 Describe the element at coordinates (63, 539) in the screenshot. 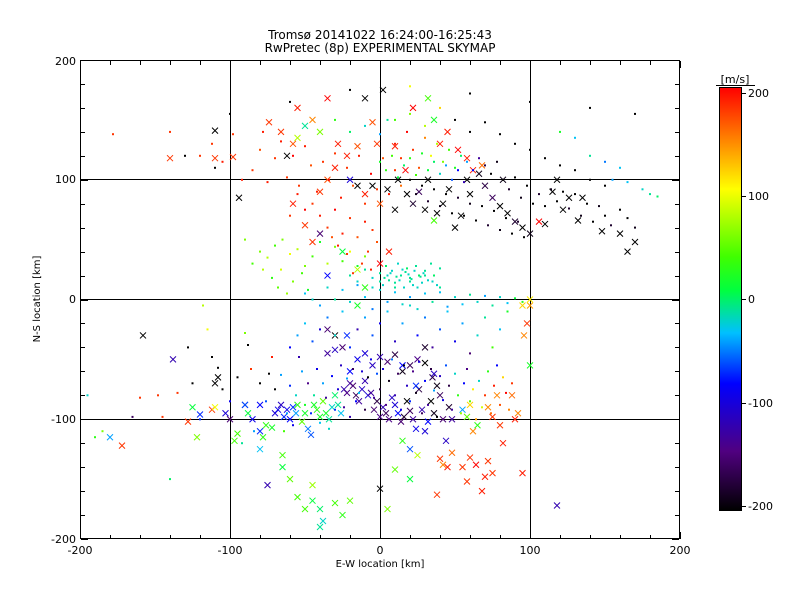

I see `y-tick-label: -200` at that location.